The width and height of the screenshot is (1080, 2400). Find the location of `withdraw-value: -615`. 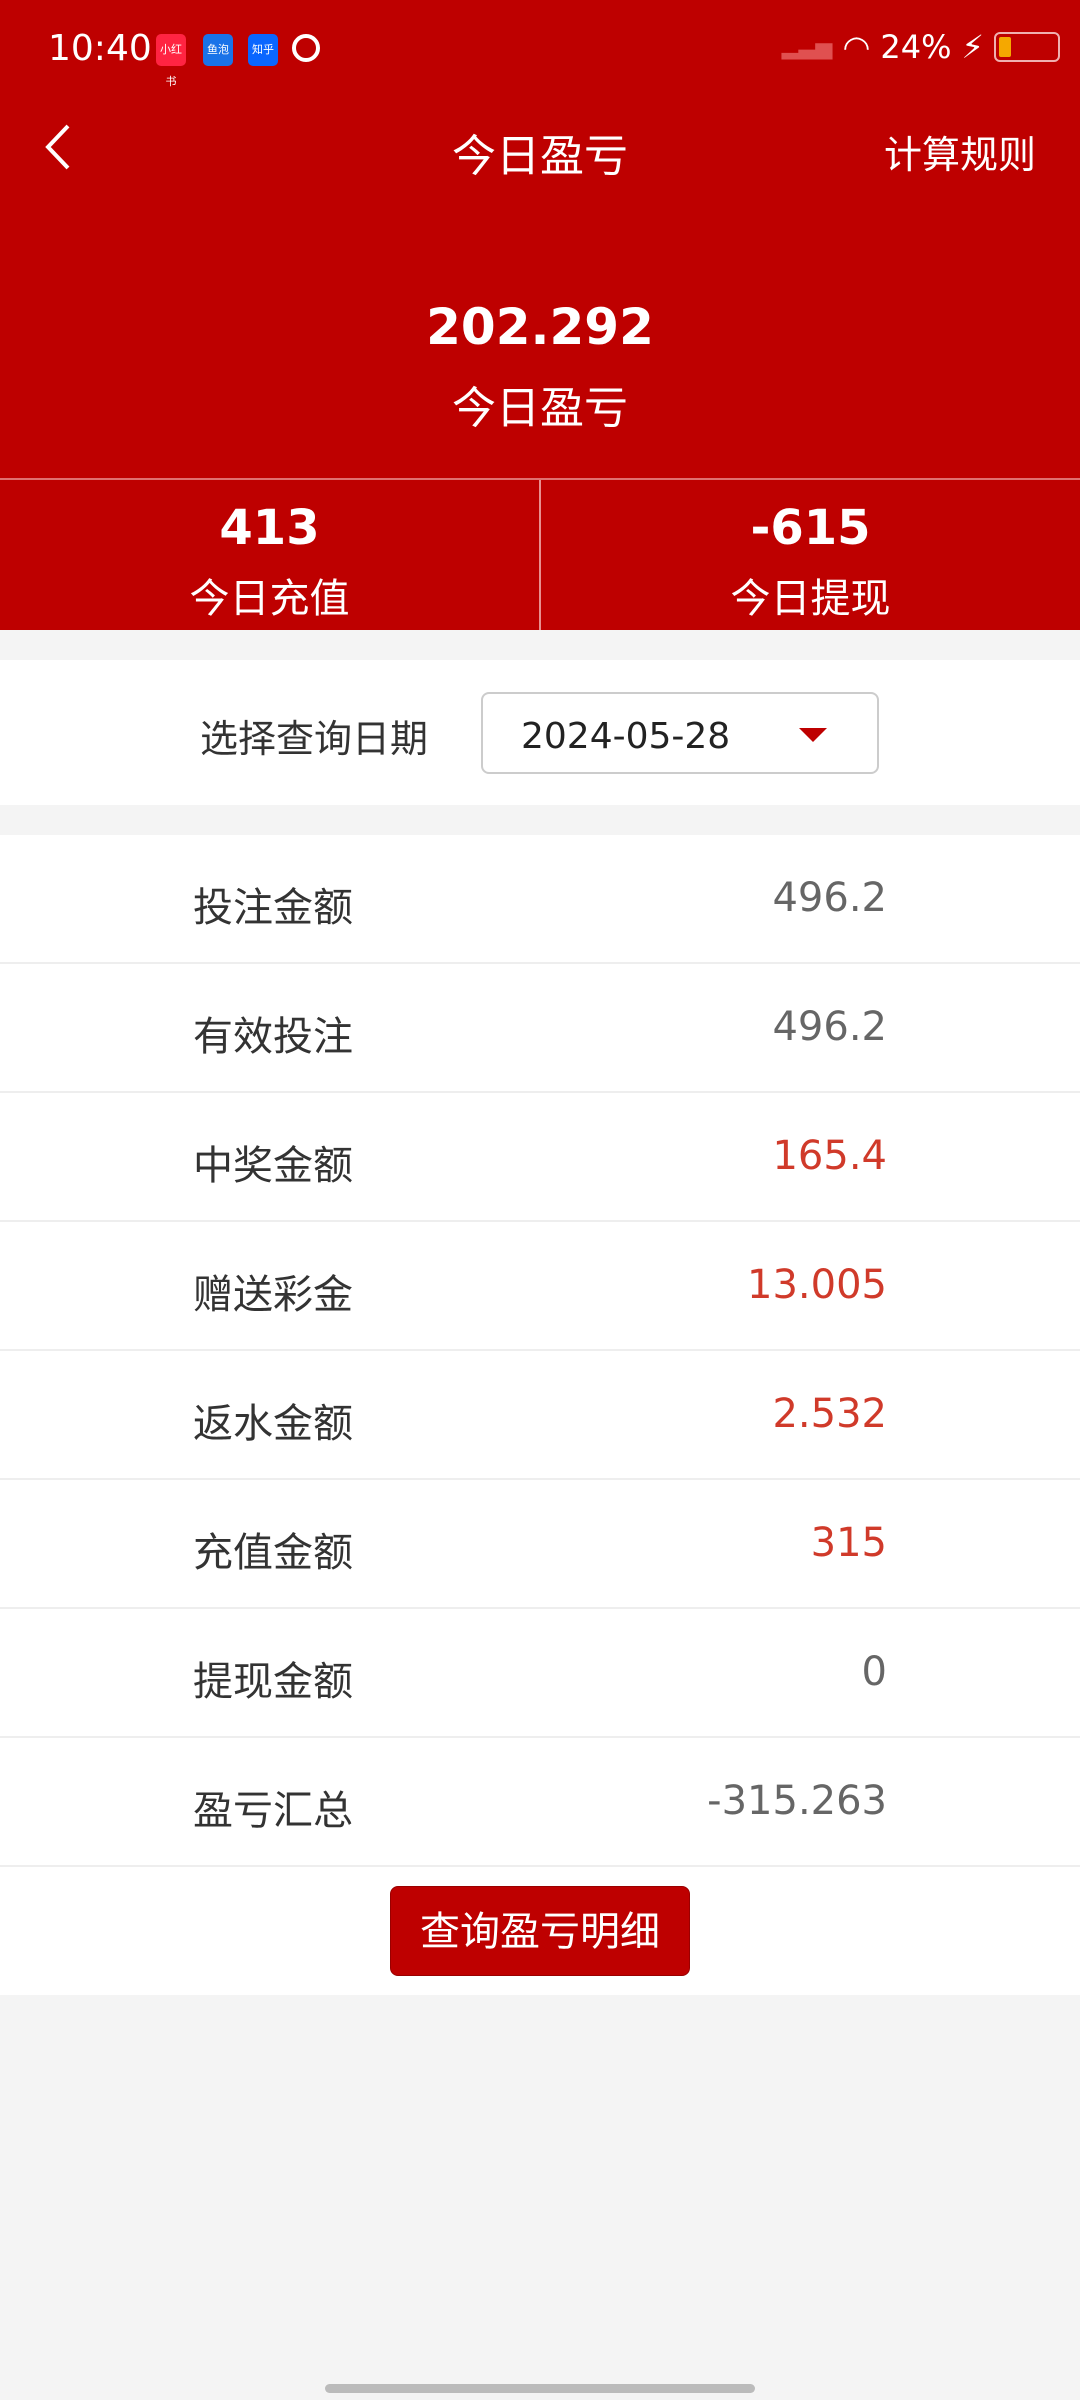

withdraw-value: -615 is located at coordinates (810, 528).